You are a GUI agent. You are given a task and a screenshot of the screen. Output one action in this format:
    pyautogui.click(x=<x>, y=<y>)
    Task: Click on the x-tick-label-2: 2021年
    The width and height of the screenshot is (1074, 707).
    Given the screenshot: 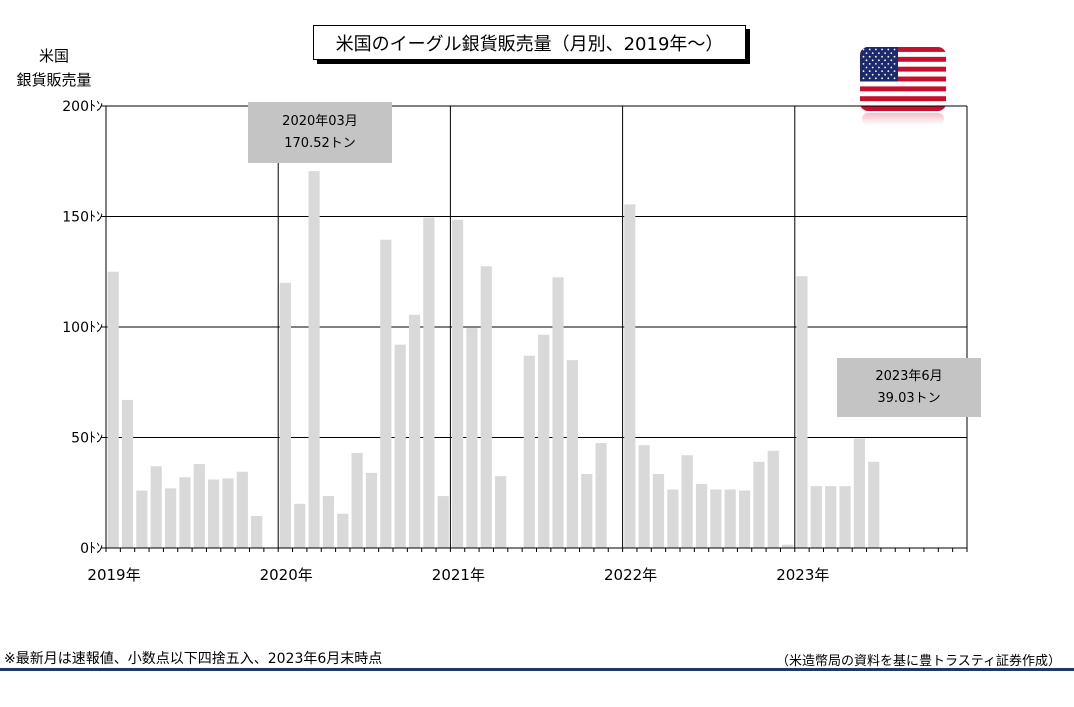 What is the action you would take?
    pyautogui.click(x=458, y=575)
    